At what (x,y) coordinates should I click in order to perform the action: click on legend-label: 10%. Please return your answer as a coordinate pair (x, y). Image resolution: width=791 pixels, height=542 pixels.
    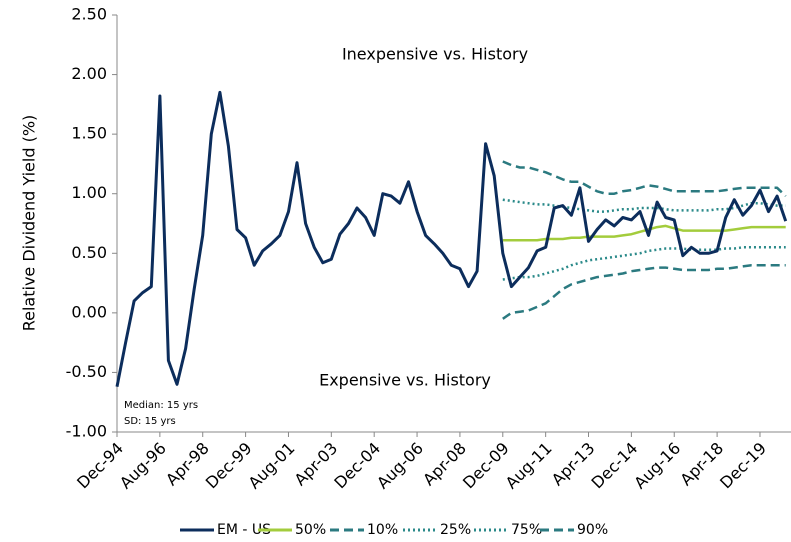
    Looking at the image, I should click on (382, 530).